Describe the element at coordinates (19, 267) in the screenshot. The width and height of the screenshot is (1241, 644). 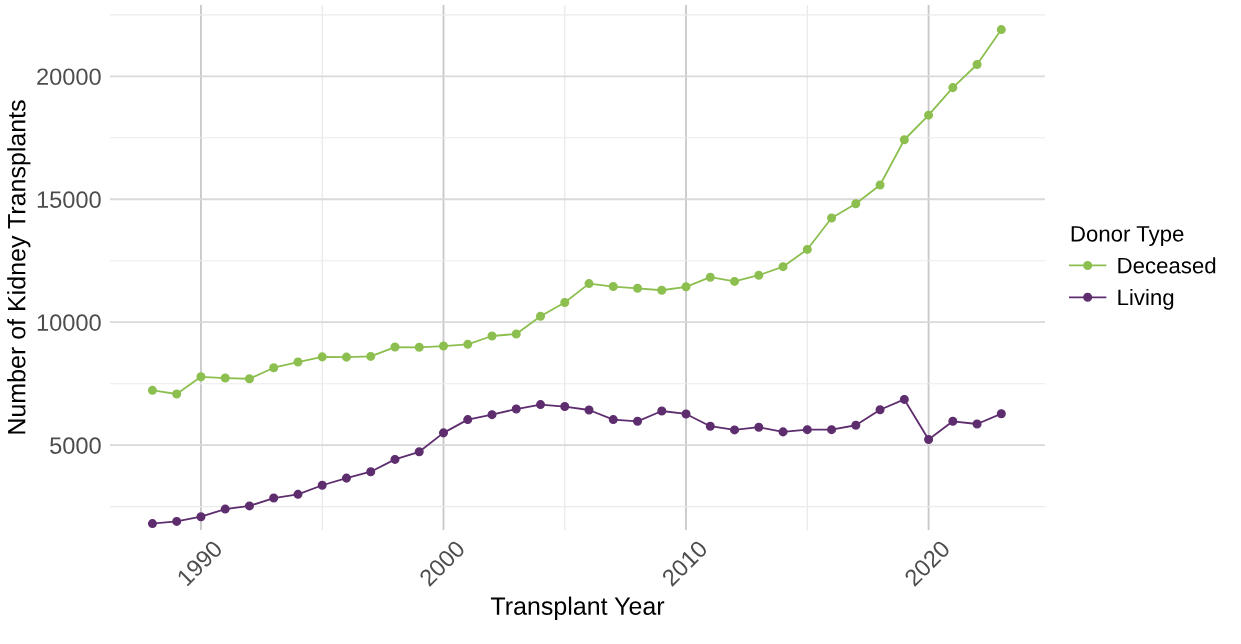
I see `y-axis-title: Number of Kidney Transplants` at that location.